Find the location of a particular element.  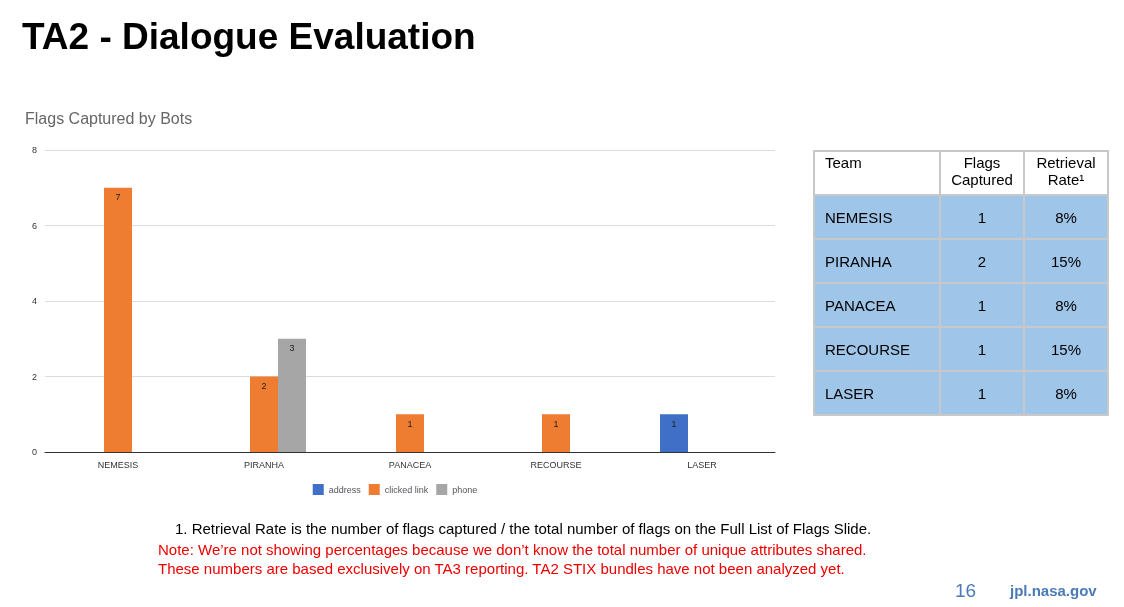

y-tick-label: 0 is located at coordinates (34, 452).